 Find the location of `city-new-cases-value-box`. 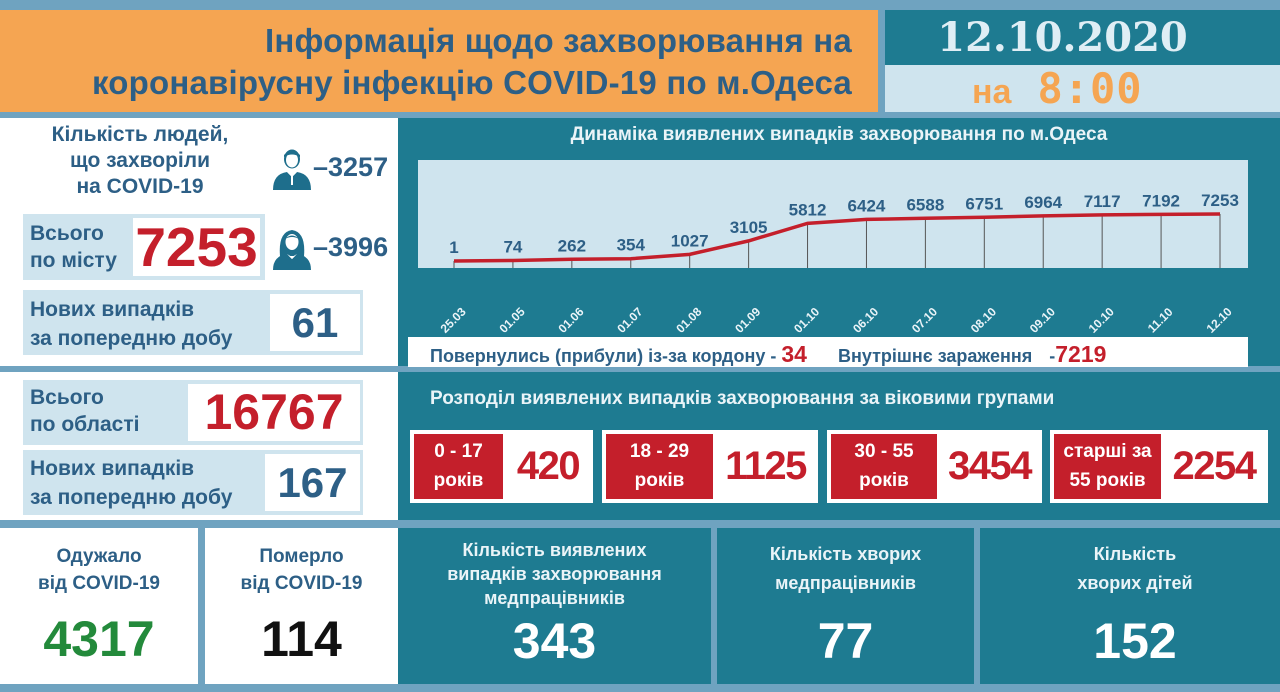

city-new-cases-value-box is located at coordinates (315, 322).